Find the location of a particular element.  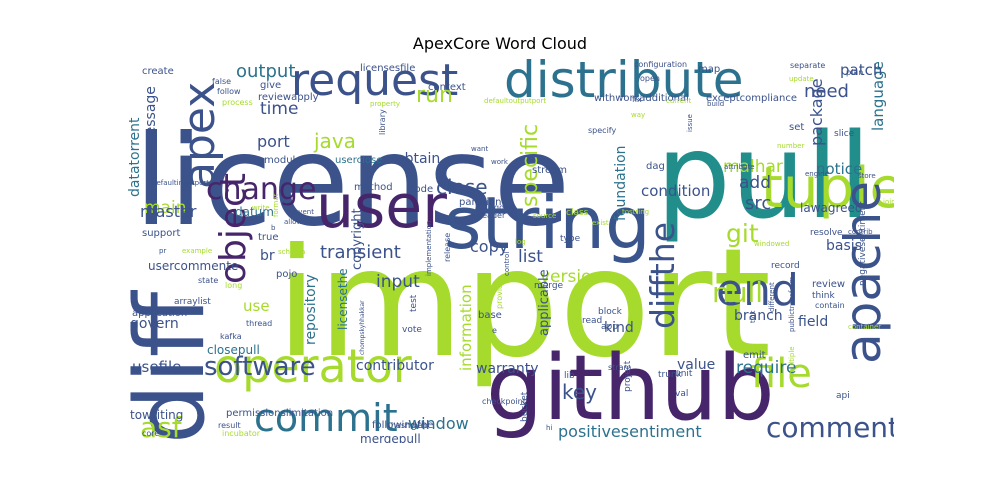

word-copyright: copyright is located at coordinates (357, 239).